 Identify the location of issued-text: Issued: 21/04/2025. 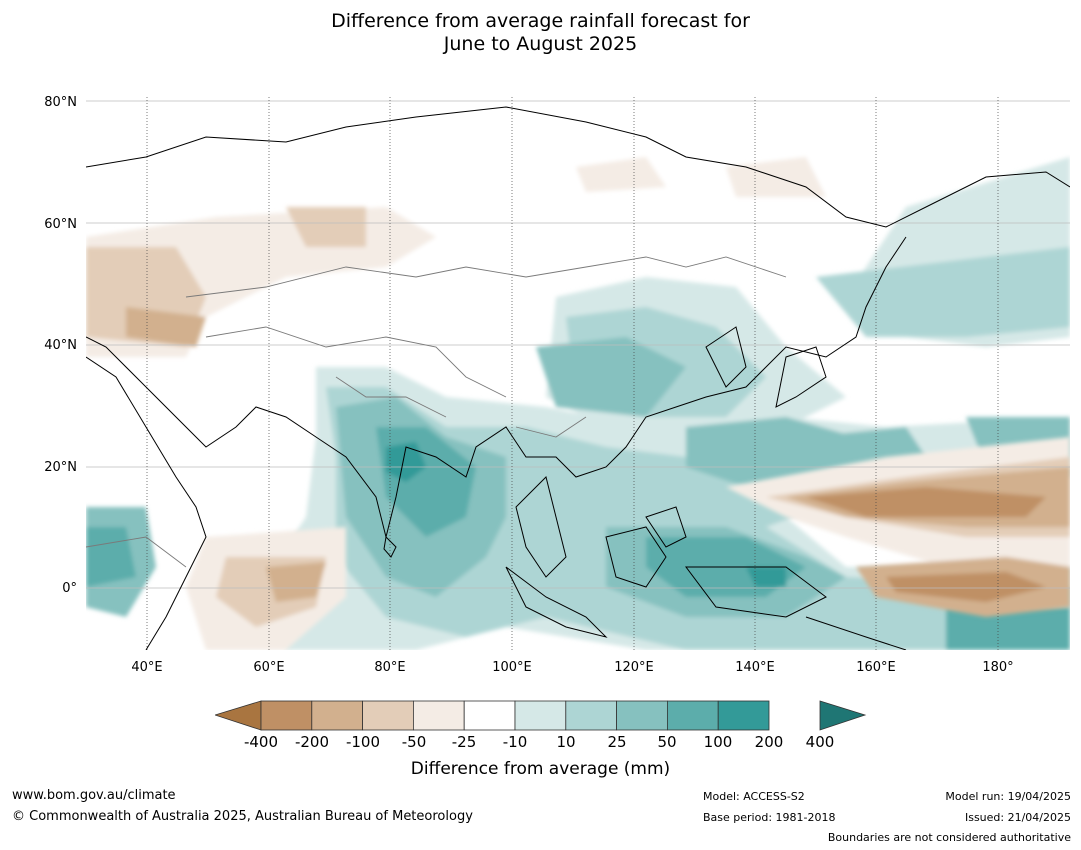
(1017, 817).